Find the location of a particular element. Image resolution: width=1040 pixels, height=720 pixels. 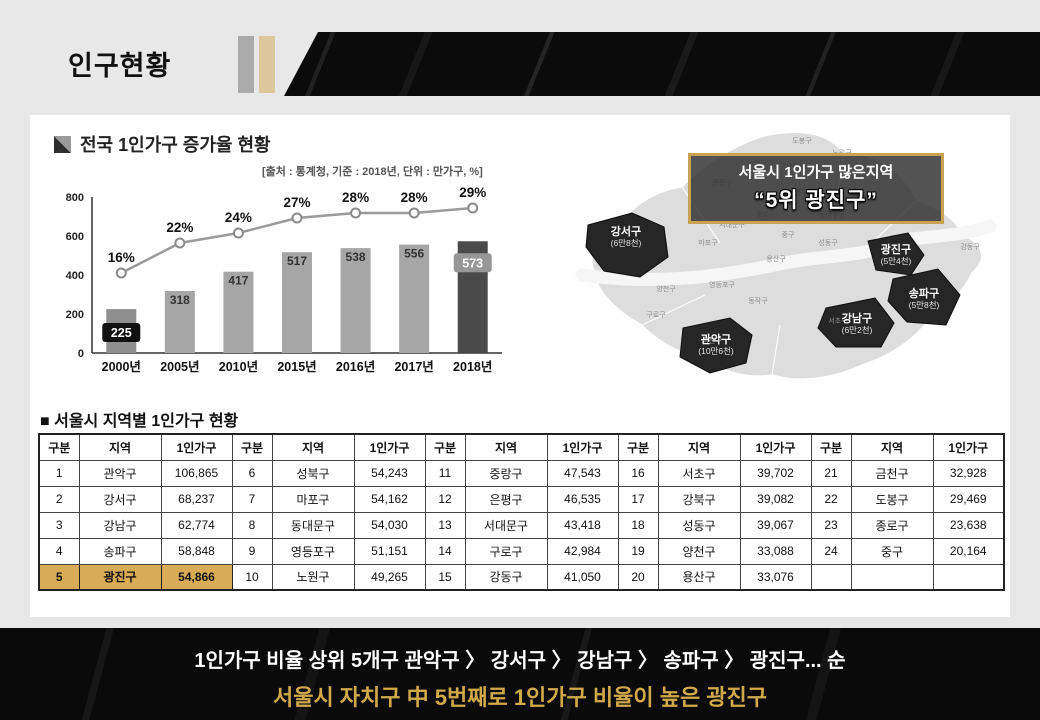

table-cell: 106,865 is located at coordinates (196, 473).